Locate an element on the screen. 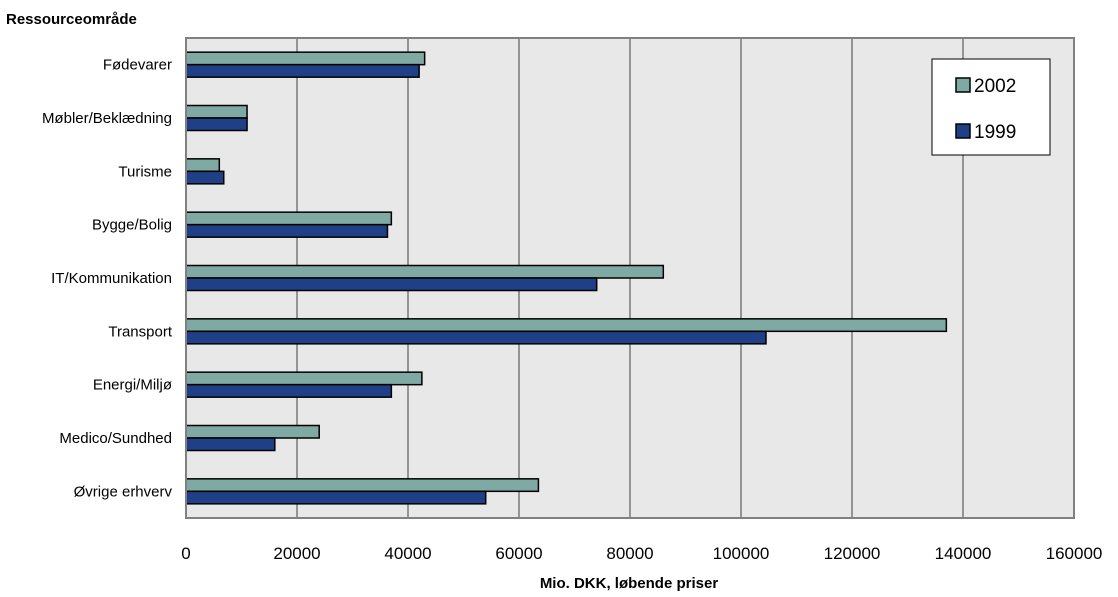 The width and height of the screenshot is (1118, 597). x-tick-label-0: 0 is located at coordinates (185, 553).